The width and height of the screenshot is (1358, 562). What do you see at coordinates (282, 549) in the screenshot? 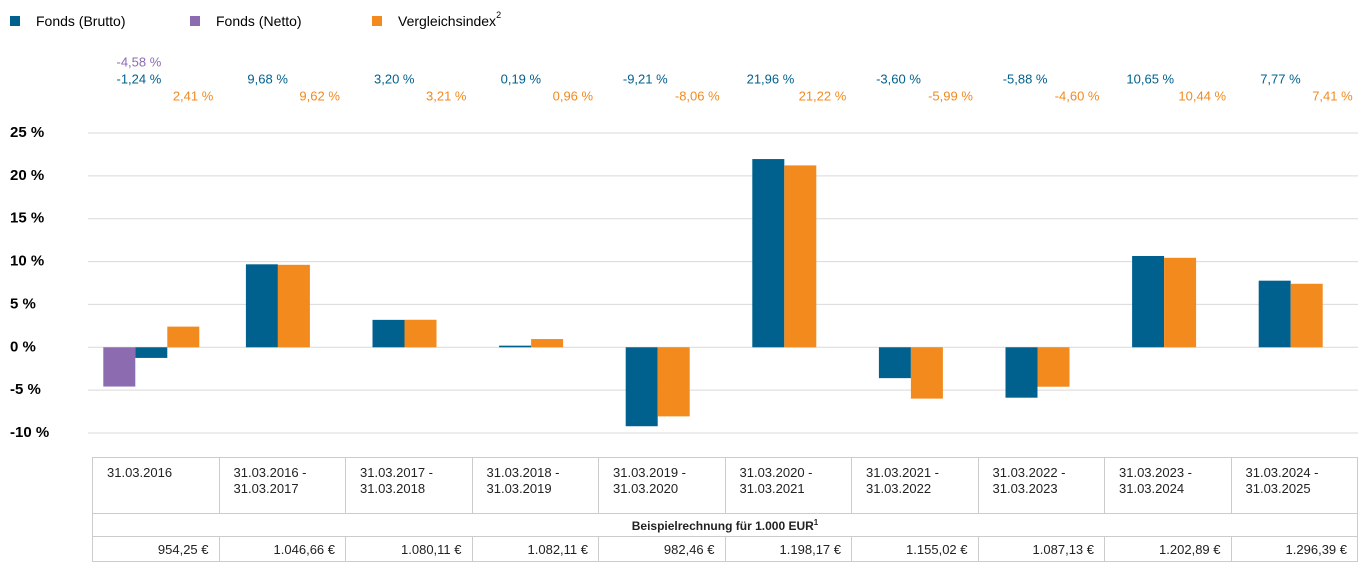
I see `amount-cell: 1.046,66 €` at bounding box center [282, 549].